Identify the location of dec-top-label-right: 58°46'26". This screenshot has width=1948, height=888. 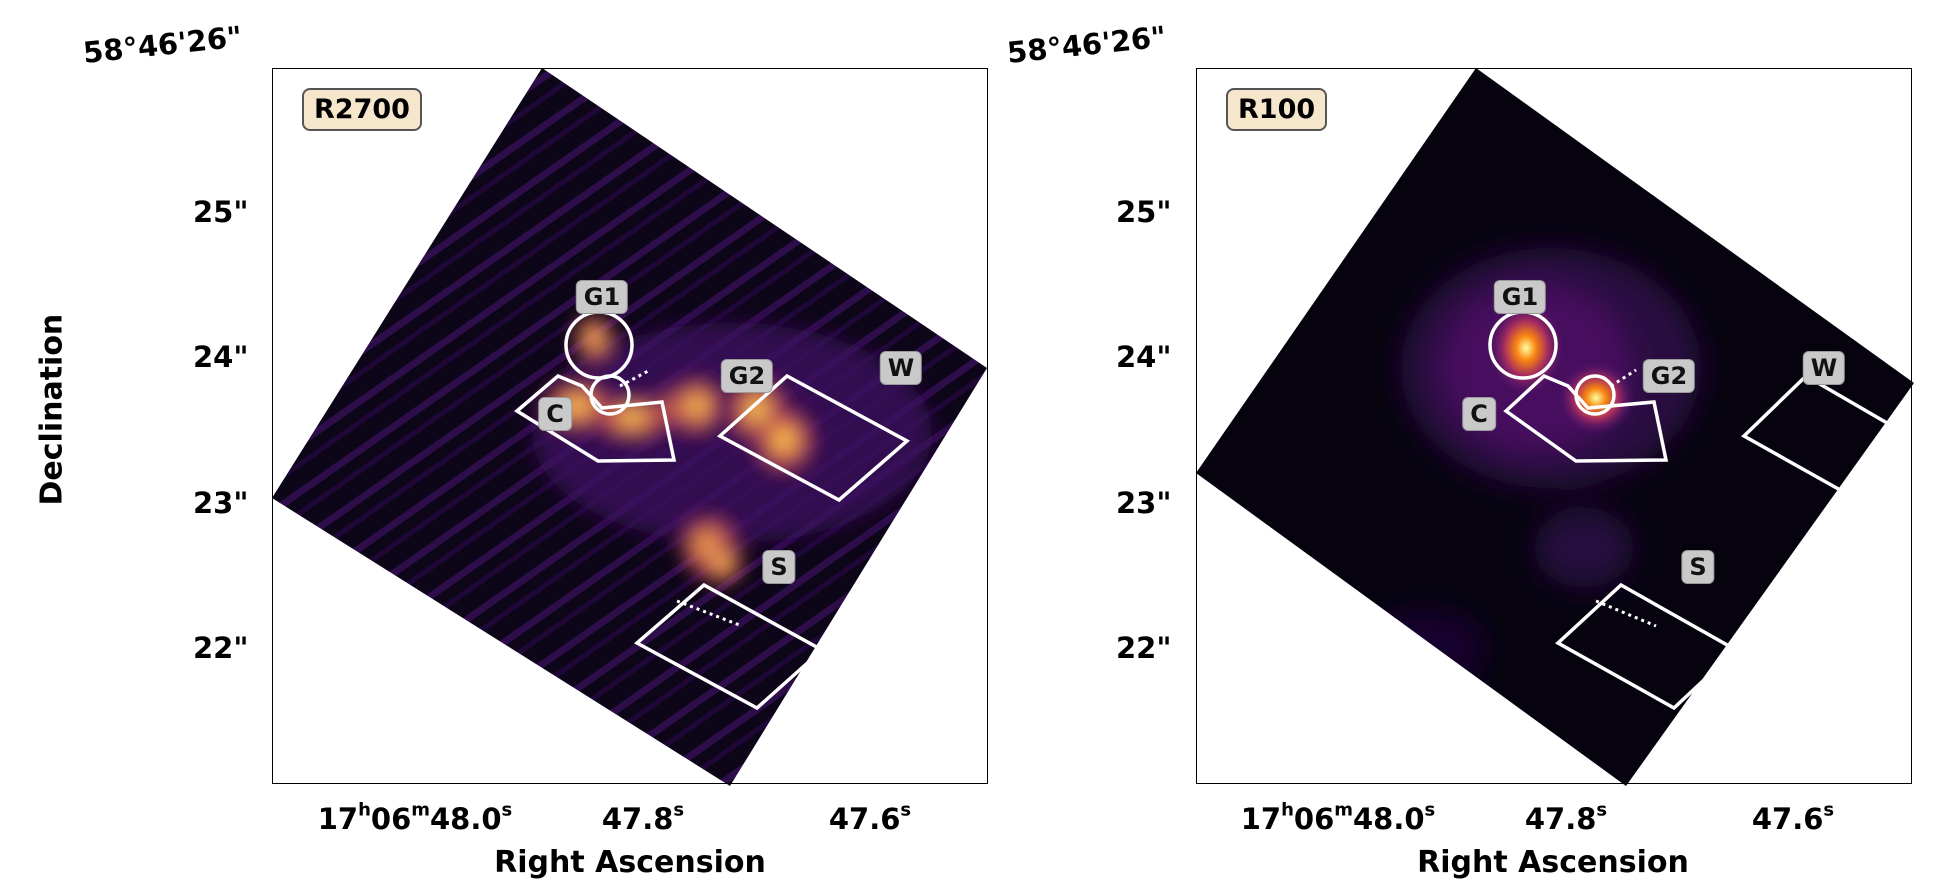
(1086, 45).